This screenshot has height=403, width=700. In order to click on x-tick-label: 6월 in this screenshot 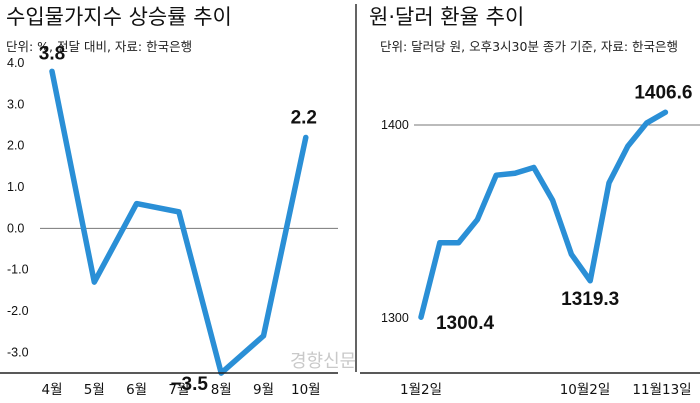, I will do `click(136, 390)`.